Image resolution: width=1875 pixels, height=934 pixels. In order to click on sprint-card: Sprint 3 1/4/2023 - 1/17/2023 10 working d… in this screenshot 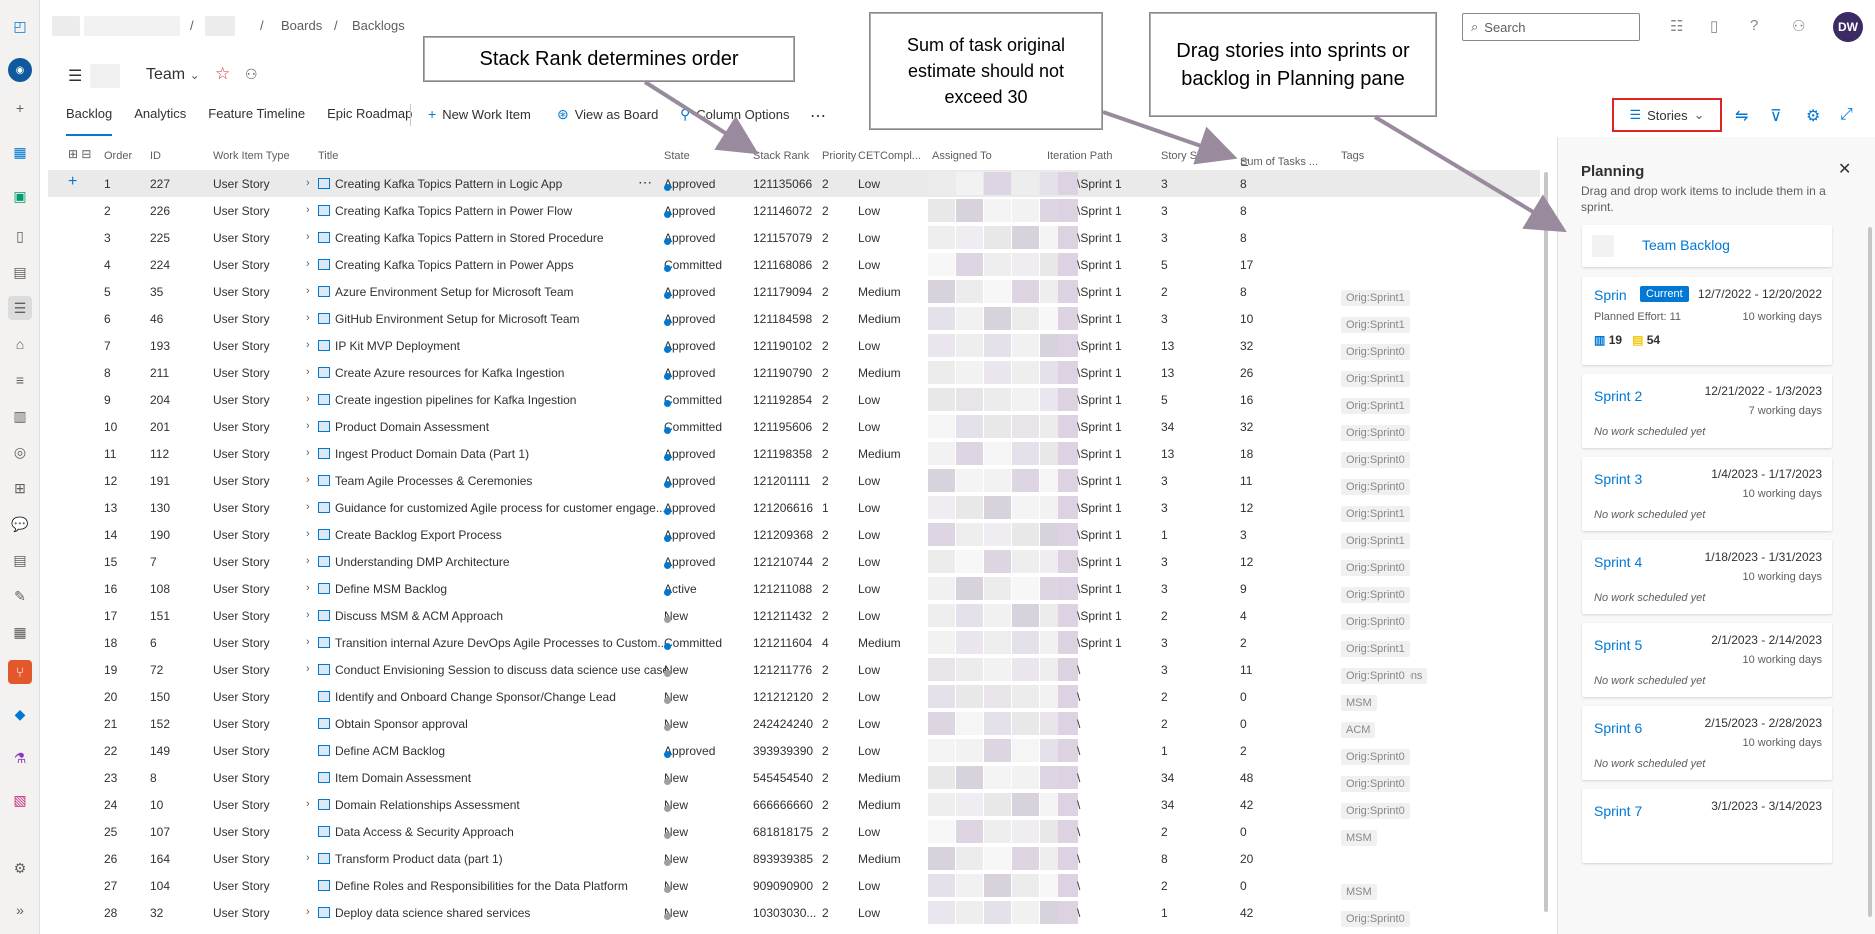, I will do `click(1707, 494)`.